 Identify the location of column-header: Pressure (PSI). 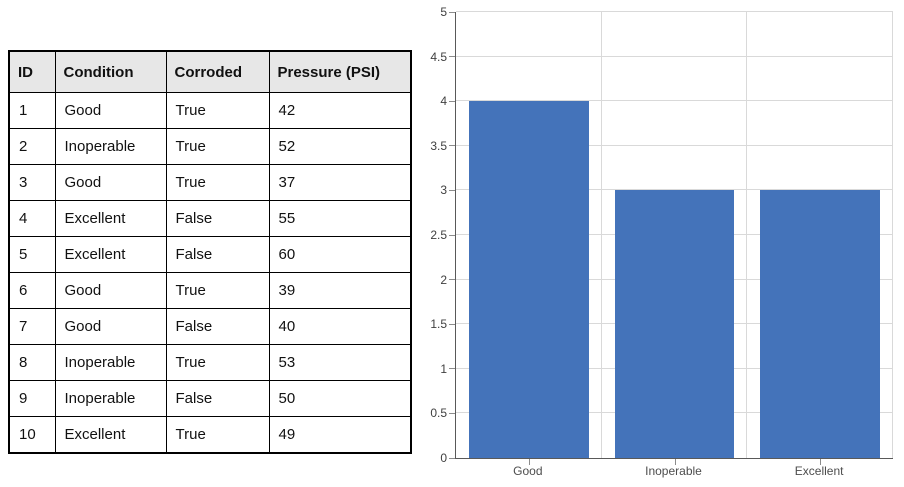
(340, 71).